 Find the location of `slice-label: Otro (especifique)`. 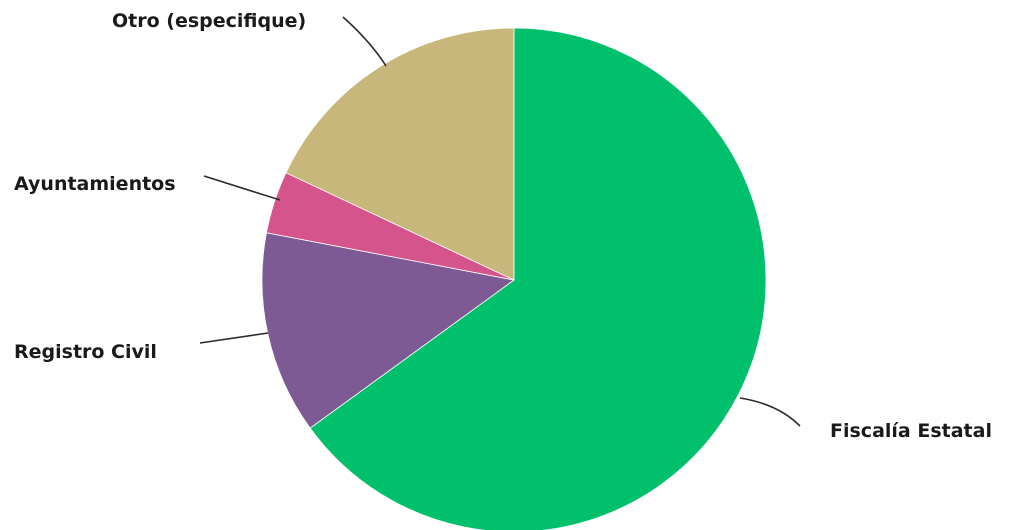

slice-label: Otro (especifique) is located at coordinates (209, 21).